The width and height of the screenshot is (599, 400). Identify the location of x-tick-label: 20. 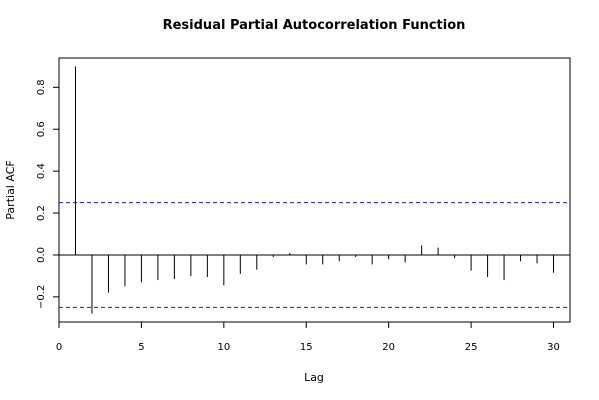
(388, 347).